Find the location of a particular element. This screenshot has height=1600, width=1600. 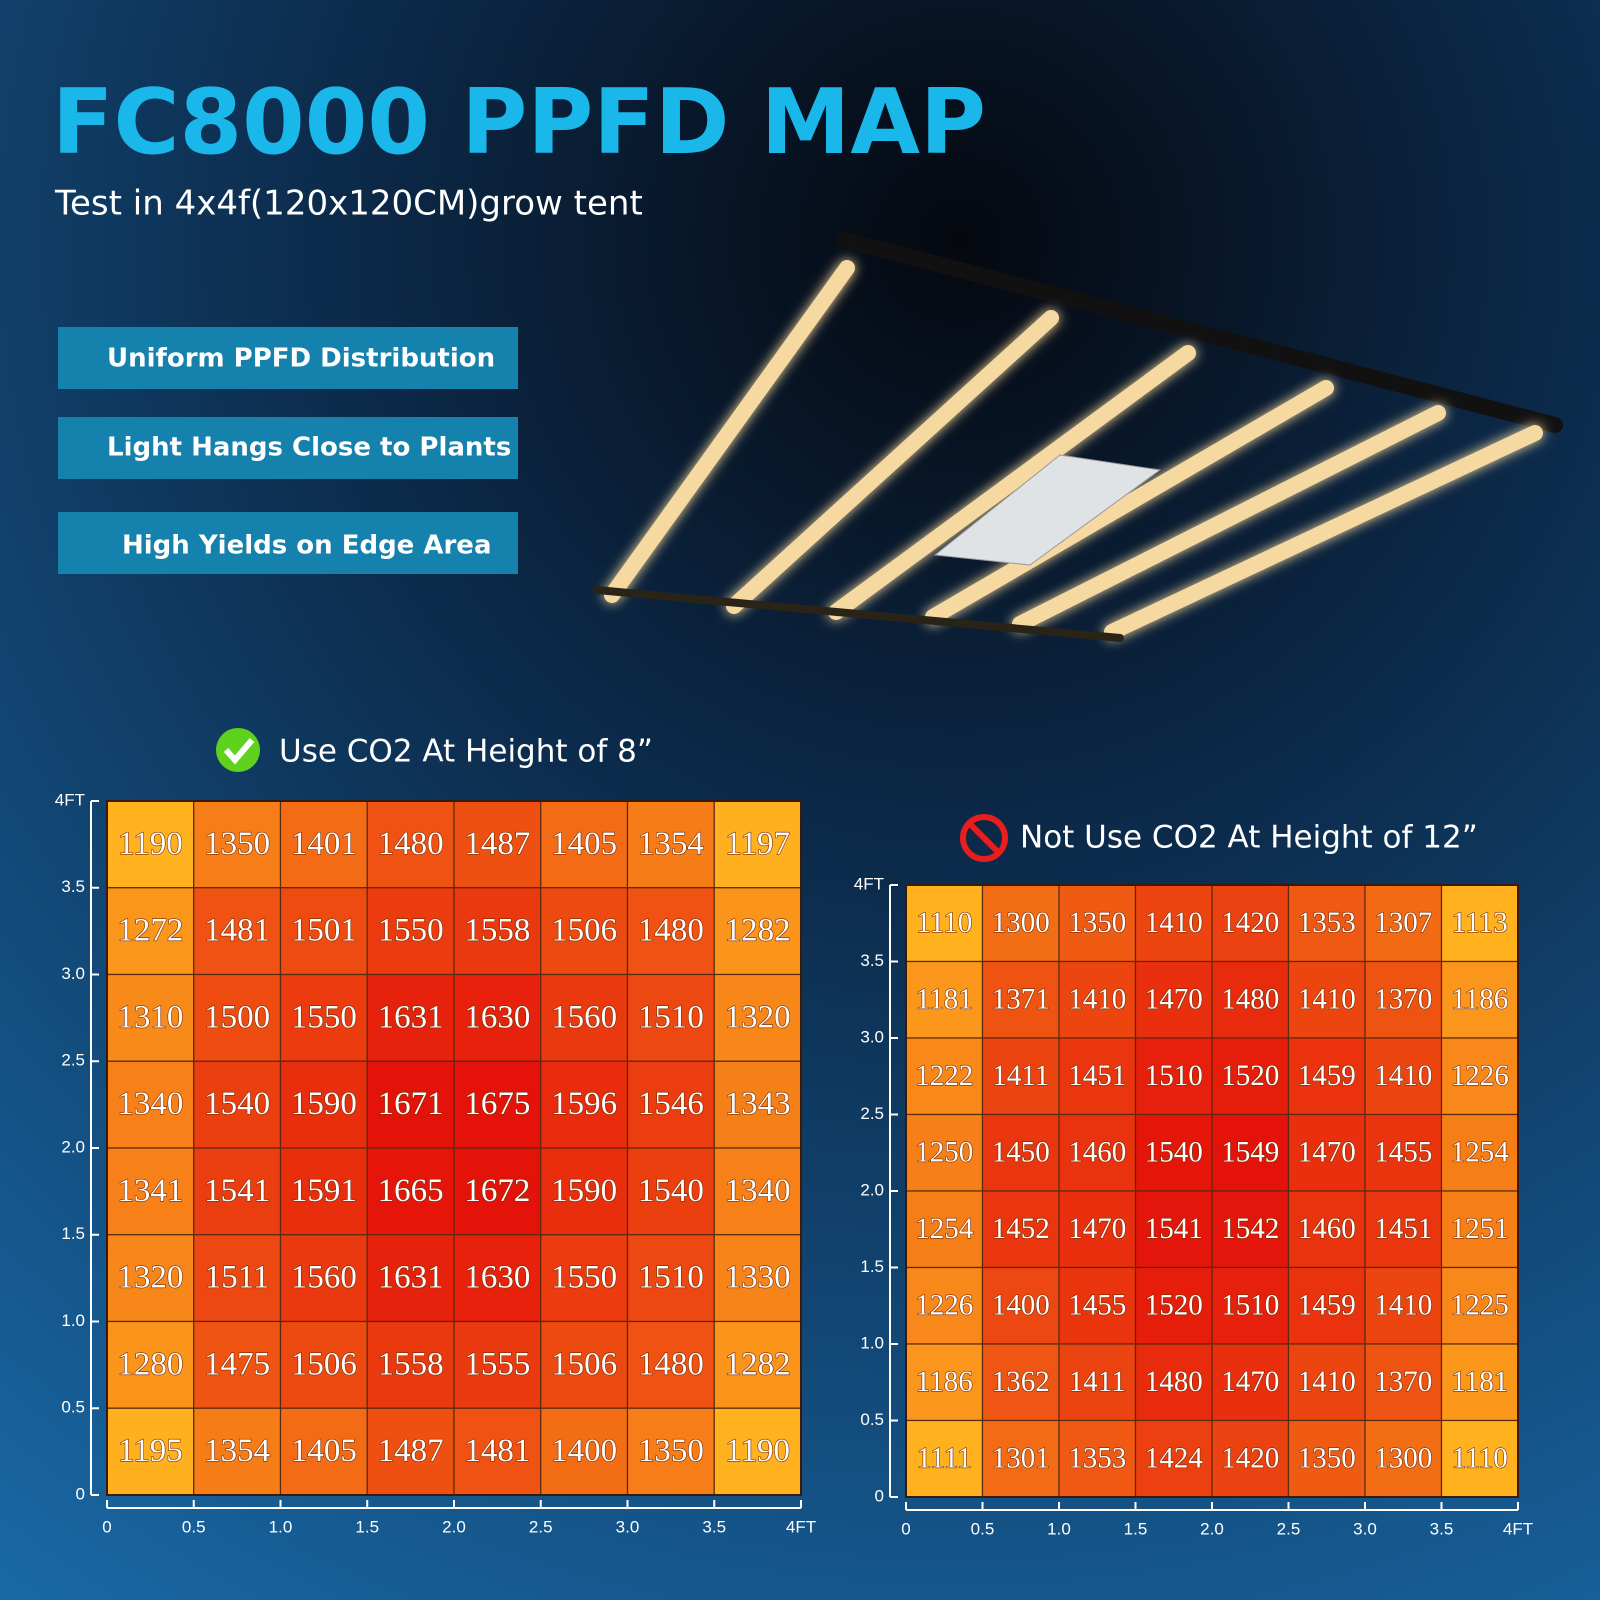

cell-value: 1251 is located at coordinates (1480, 1229).